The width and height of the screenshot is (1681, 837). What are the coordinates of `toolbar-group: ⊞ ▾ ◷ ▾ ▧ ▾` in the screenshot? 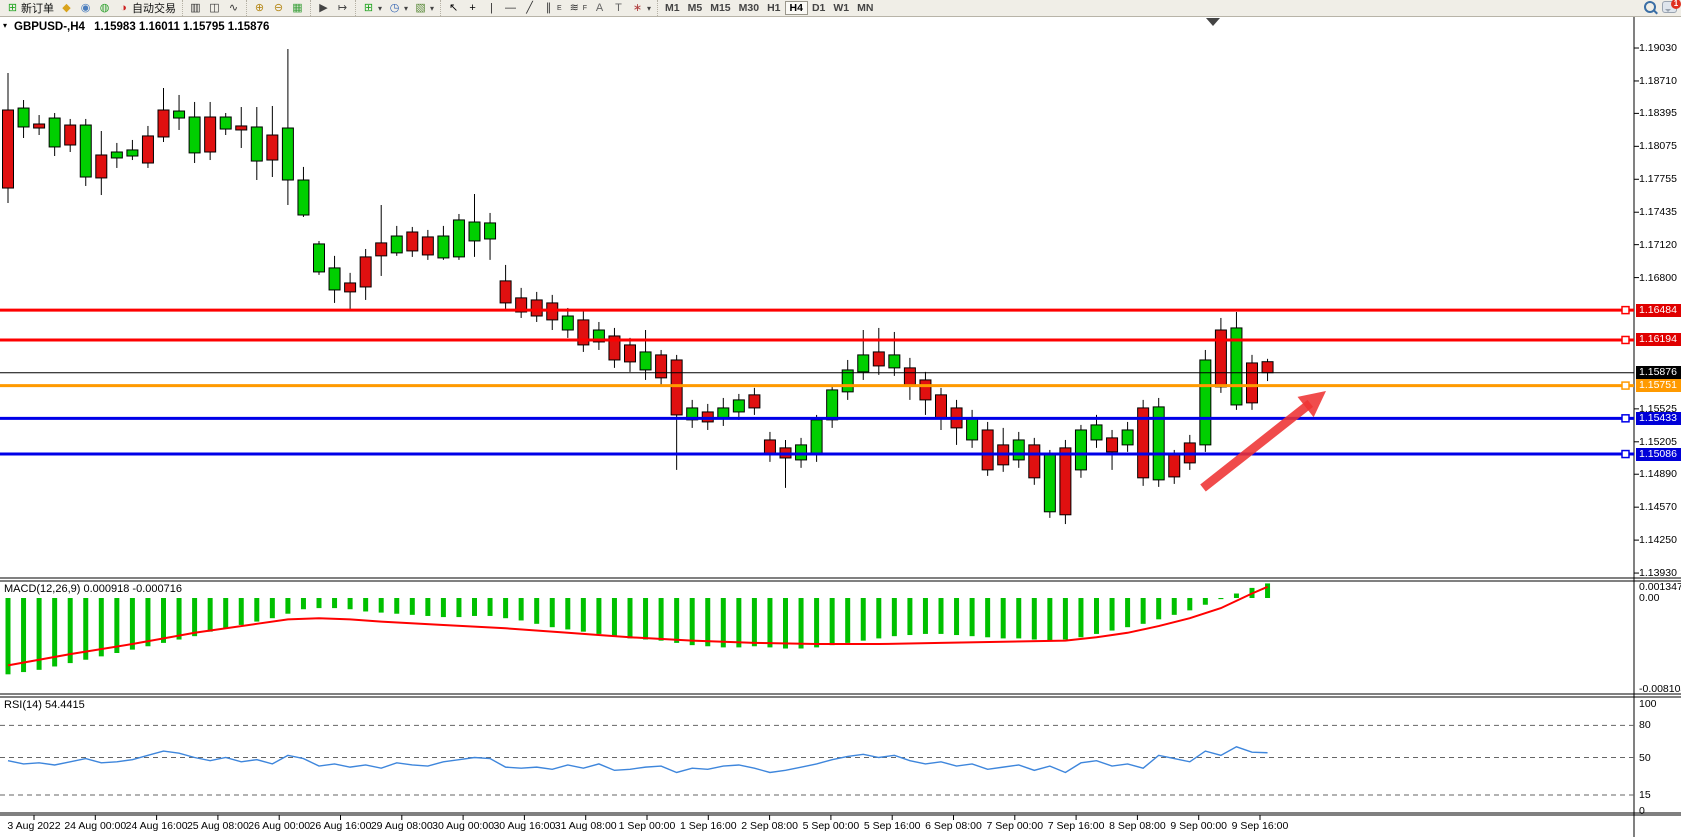 It's located at (397, 8).